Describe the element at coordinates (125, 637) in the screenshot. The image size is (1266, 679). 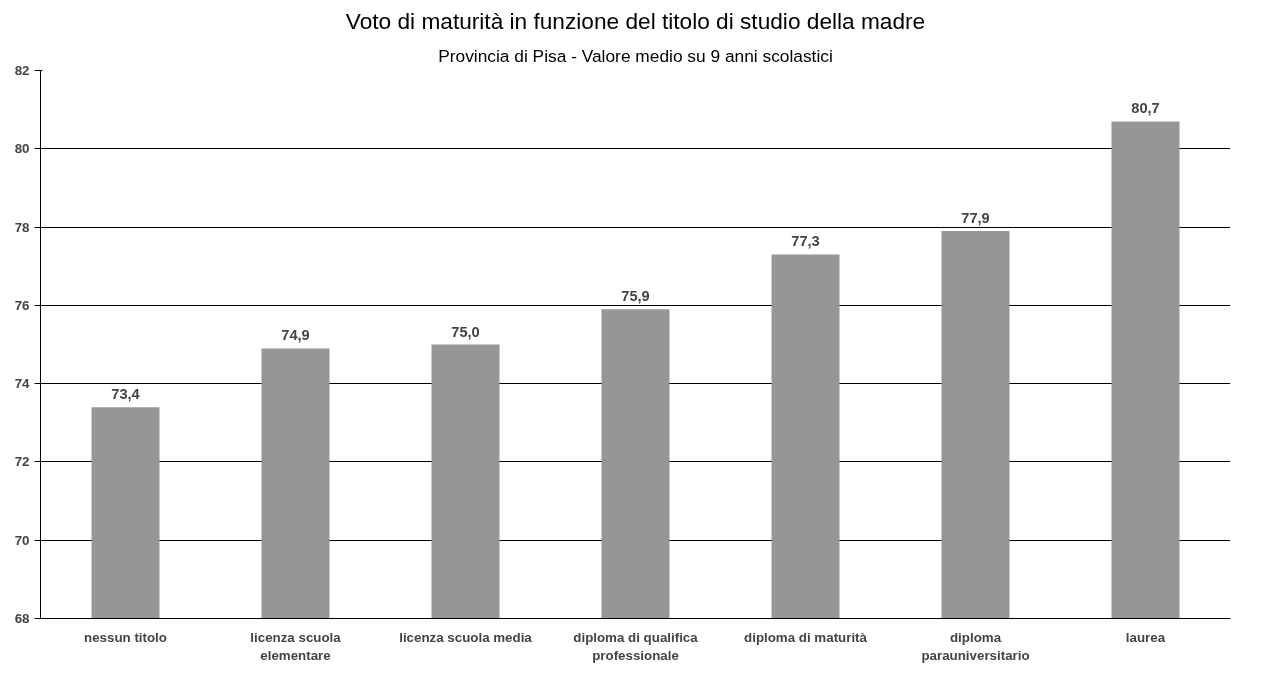
I see `x-tick-label: nessun titolo` at that location.